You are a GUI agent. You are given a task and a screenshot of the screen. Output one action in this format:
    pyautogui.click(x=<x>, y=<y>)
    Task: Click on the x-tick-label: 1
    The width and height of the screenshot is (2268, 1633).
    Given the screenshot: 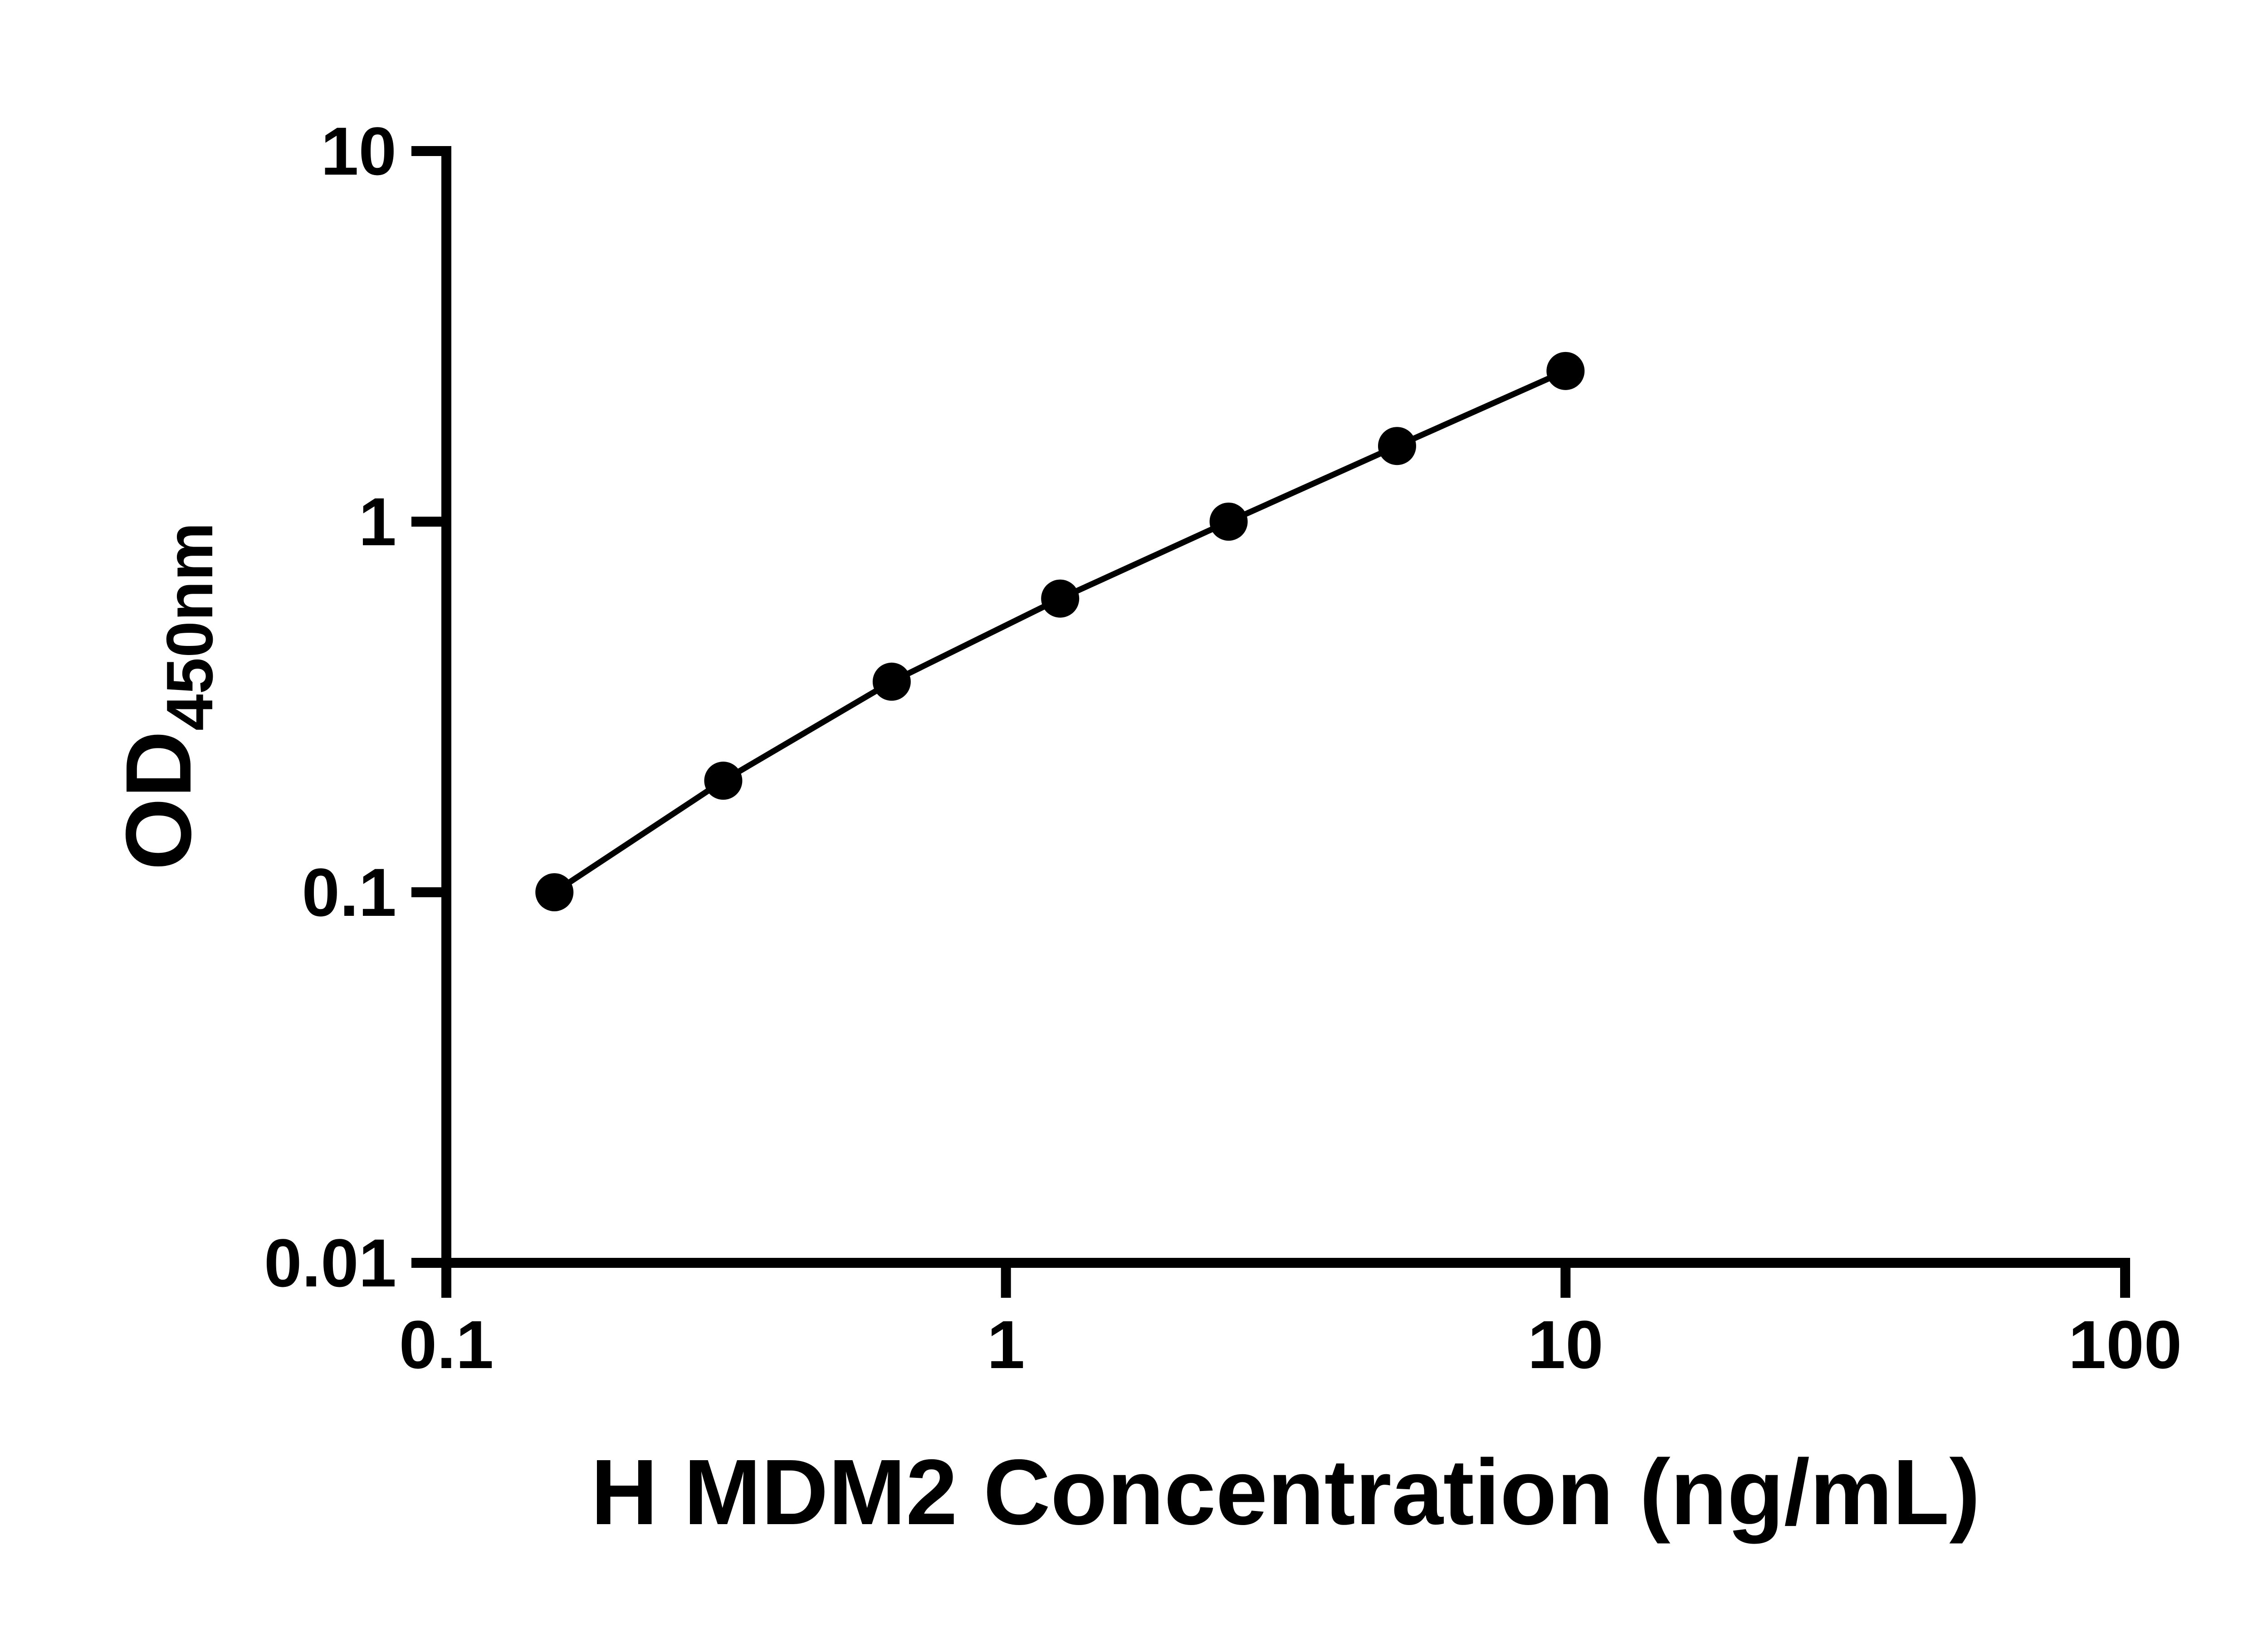 What is the action you would take?
    pyautogui.click(x=1006, y=1344)
    